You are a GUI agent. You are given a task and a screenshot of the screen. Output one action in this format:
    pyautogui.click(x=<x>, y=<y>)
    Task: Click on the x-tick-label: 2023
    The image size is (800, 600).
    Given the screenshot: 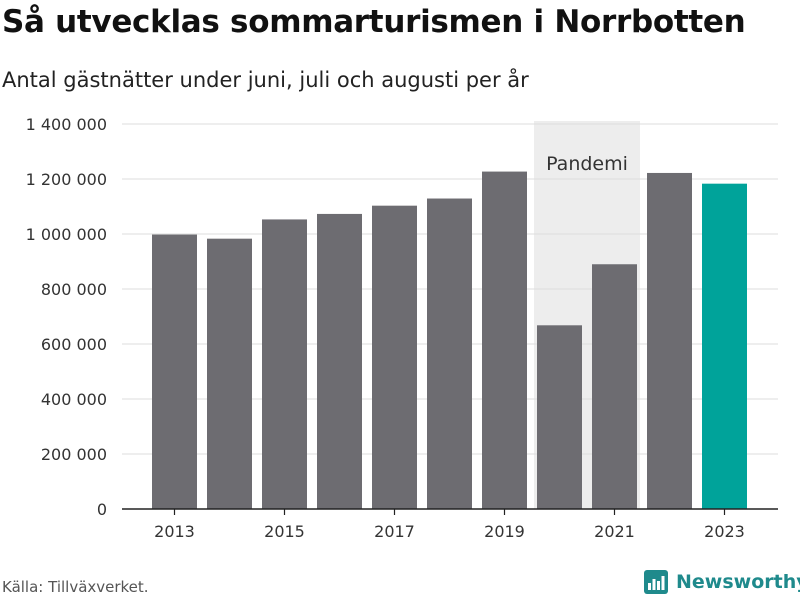 What is the action you would take?
    pyautogui.click(x=724, y=531)
    